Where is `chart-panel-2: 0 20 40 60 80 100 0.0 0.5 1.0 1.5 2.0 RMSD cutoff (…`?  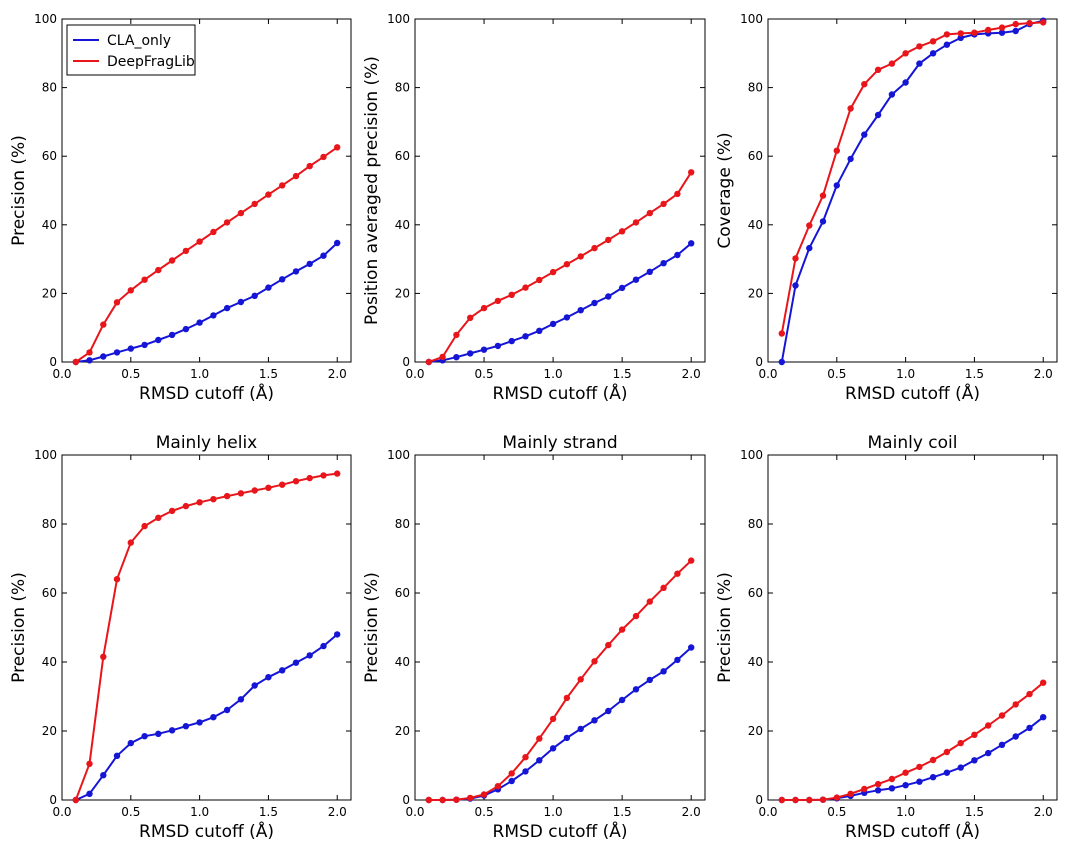 chart-panel-2: 0 20 40 60 80 100 0.0 0.5 1.0 1.5 2.0 RMSD cutoff (… is located at coordinates (534, 208).